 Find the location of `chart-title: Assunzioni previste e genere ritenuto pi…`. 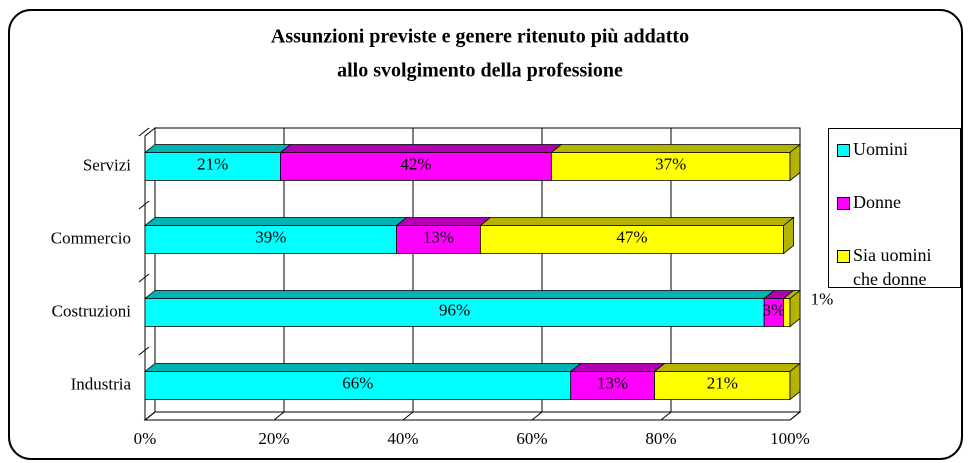

chart-title: Assunzioni previste e genere ritenuto pi… is located at coordinates (480, 37).